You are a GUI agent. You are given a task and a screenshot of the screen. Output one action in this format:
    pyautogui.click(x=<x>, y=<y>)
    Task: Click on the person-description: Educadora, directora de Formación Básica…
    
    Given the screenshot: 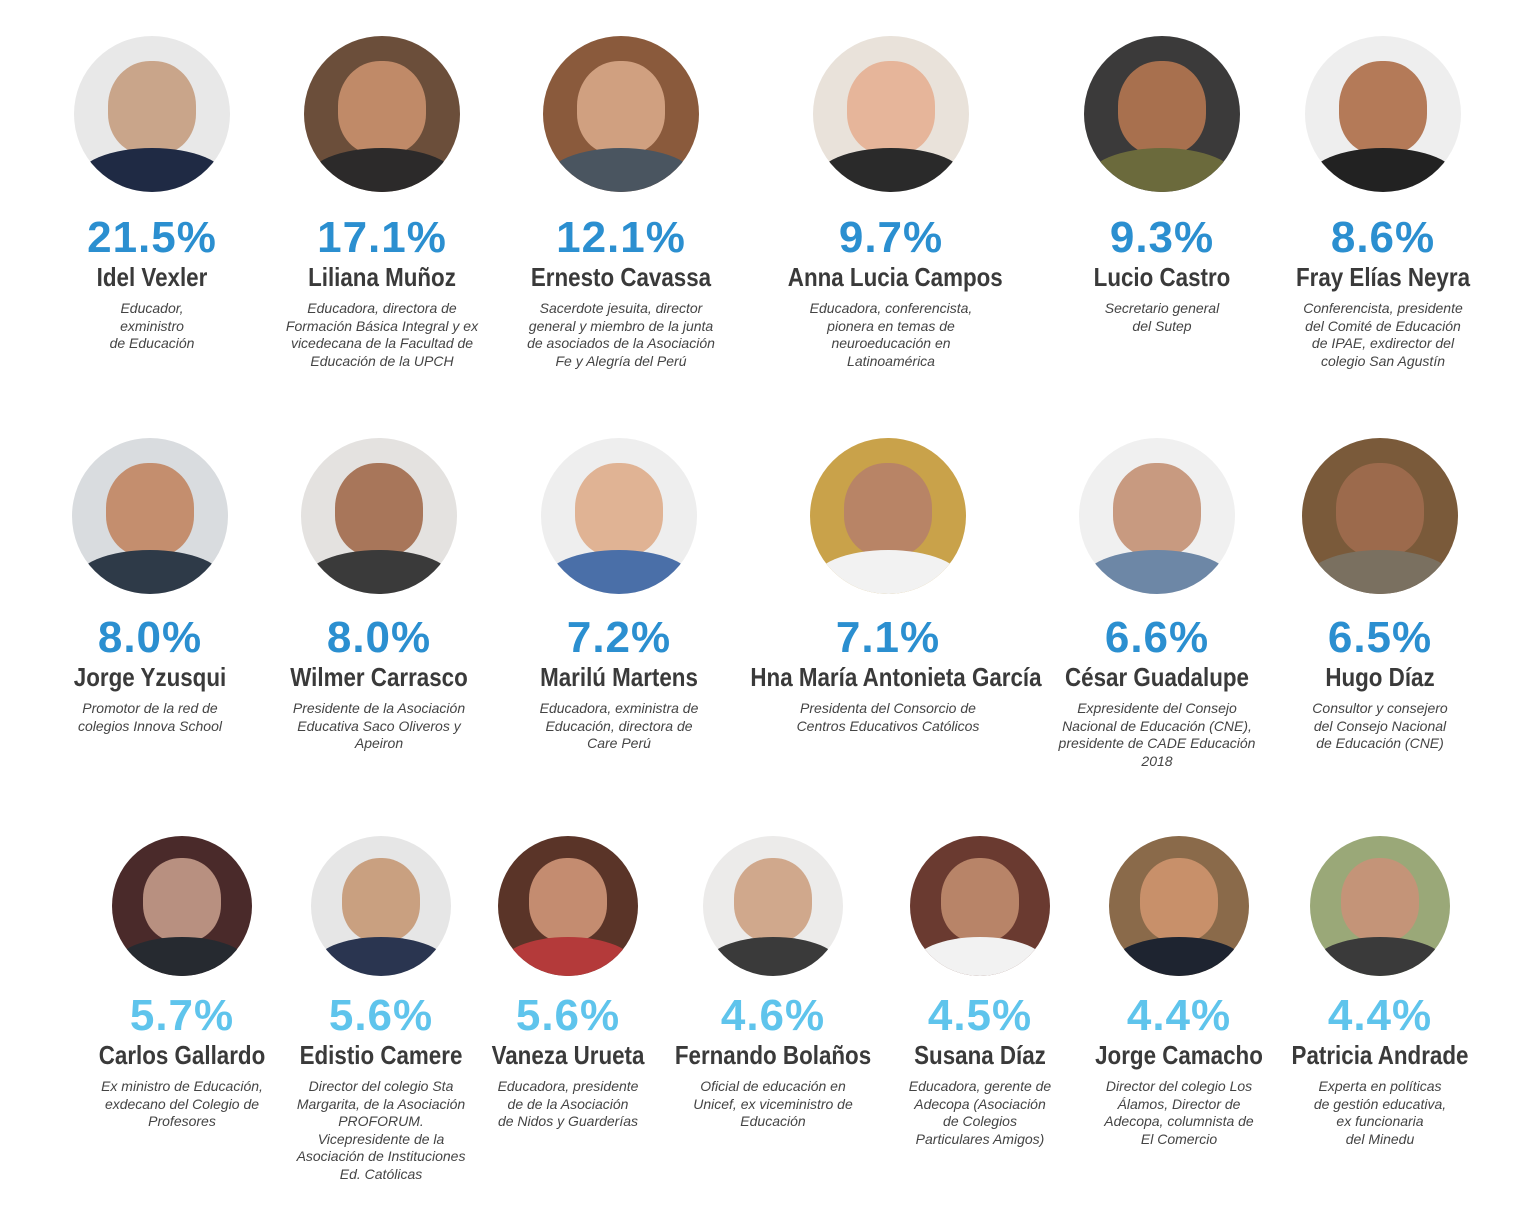 What is the action you would take?
    pyautogui.click(x=382, y=334)
    